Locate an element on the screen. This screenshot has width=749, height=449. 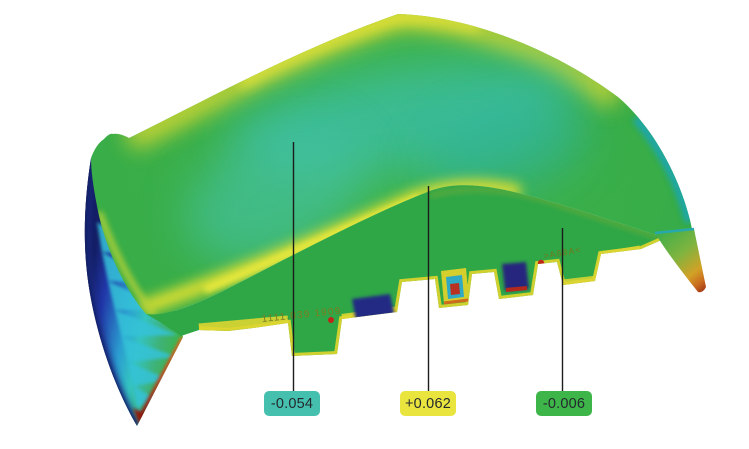
right-flange is located at coordinates (680, 260).